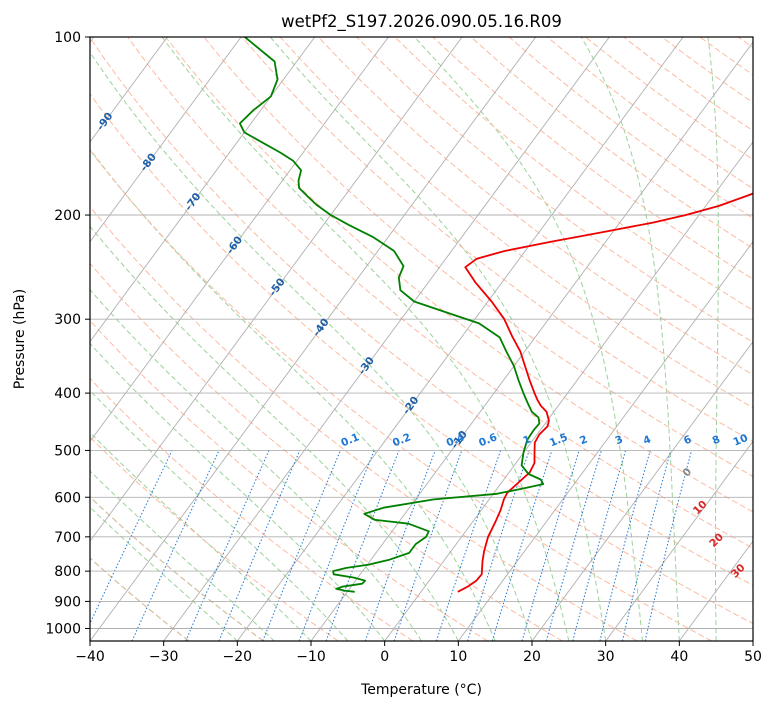 This screenshot has width=775, height=708. What do you see at coordinates (90, 657) in the screenshot?
I see `x-tick-label: −40` at bounding box center [90, 657].